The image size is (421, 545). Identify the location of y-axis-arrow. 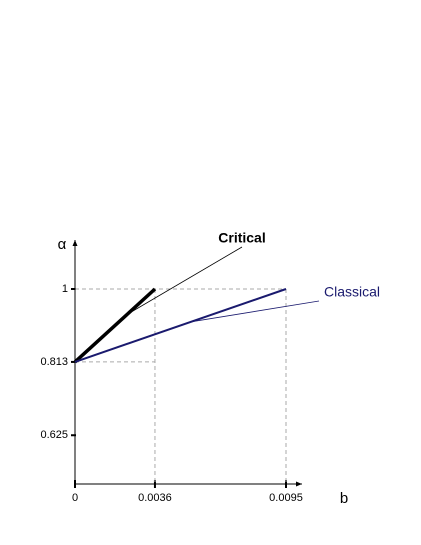
(75, 243).